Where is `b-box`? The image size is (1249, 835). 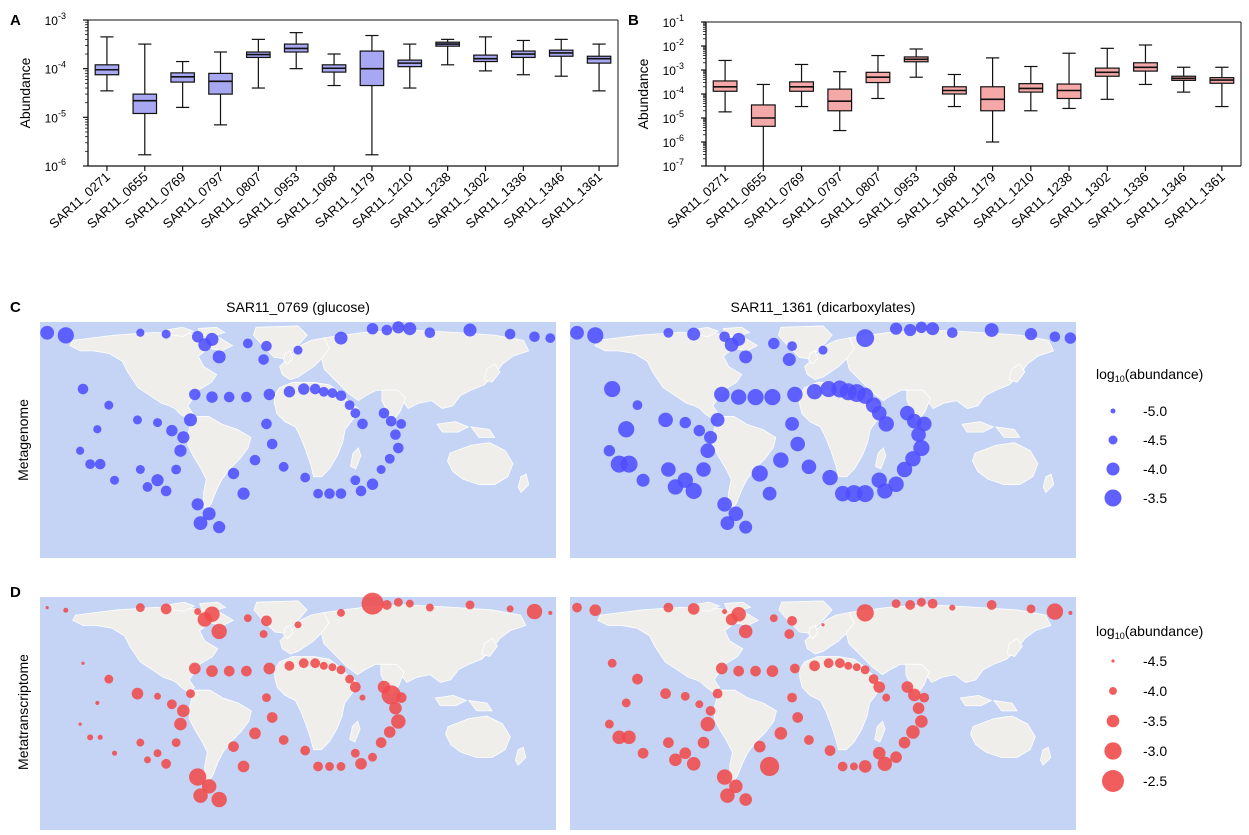
b-box is located at coordinates (725, 86).